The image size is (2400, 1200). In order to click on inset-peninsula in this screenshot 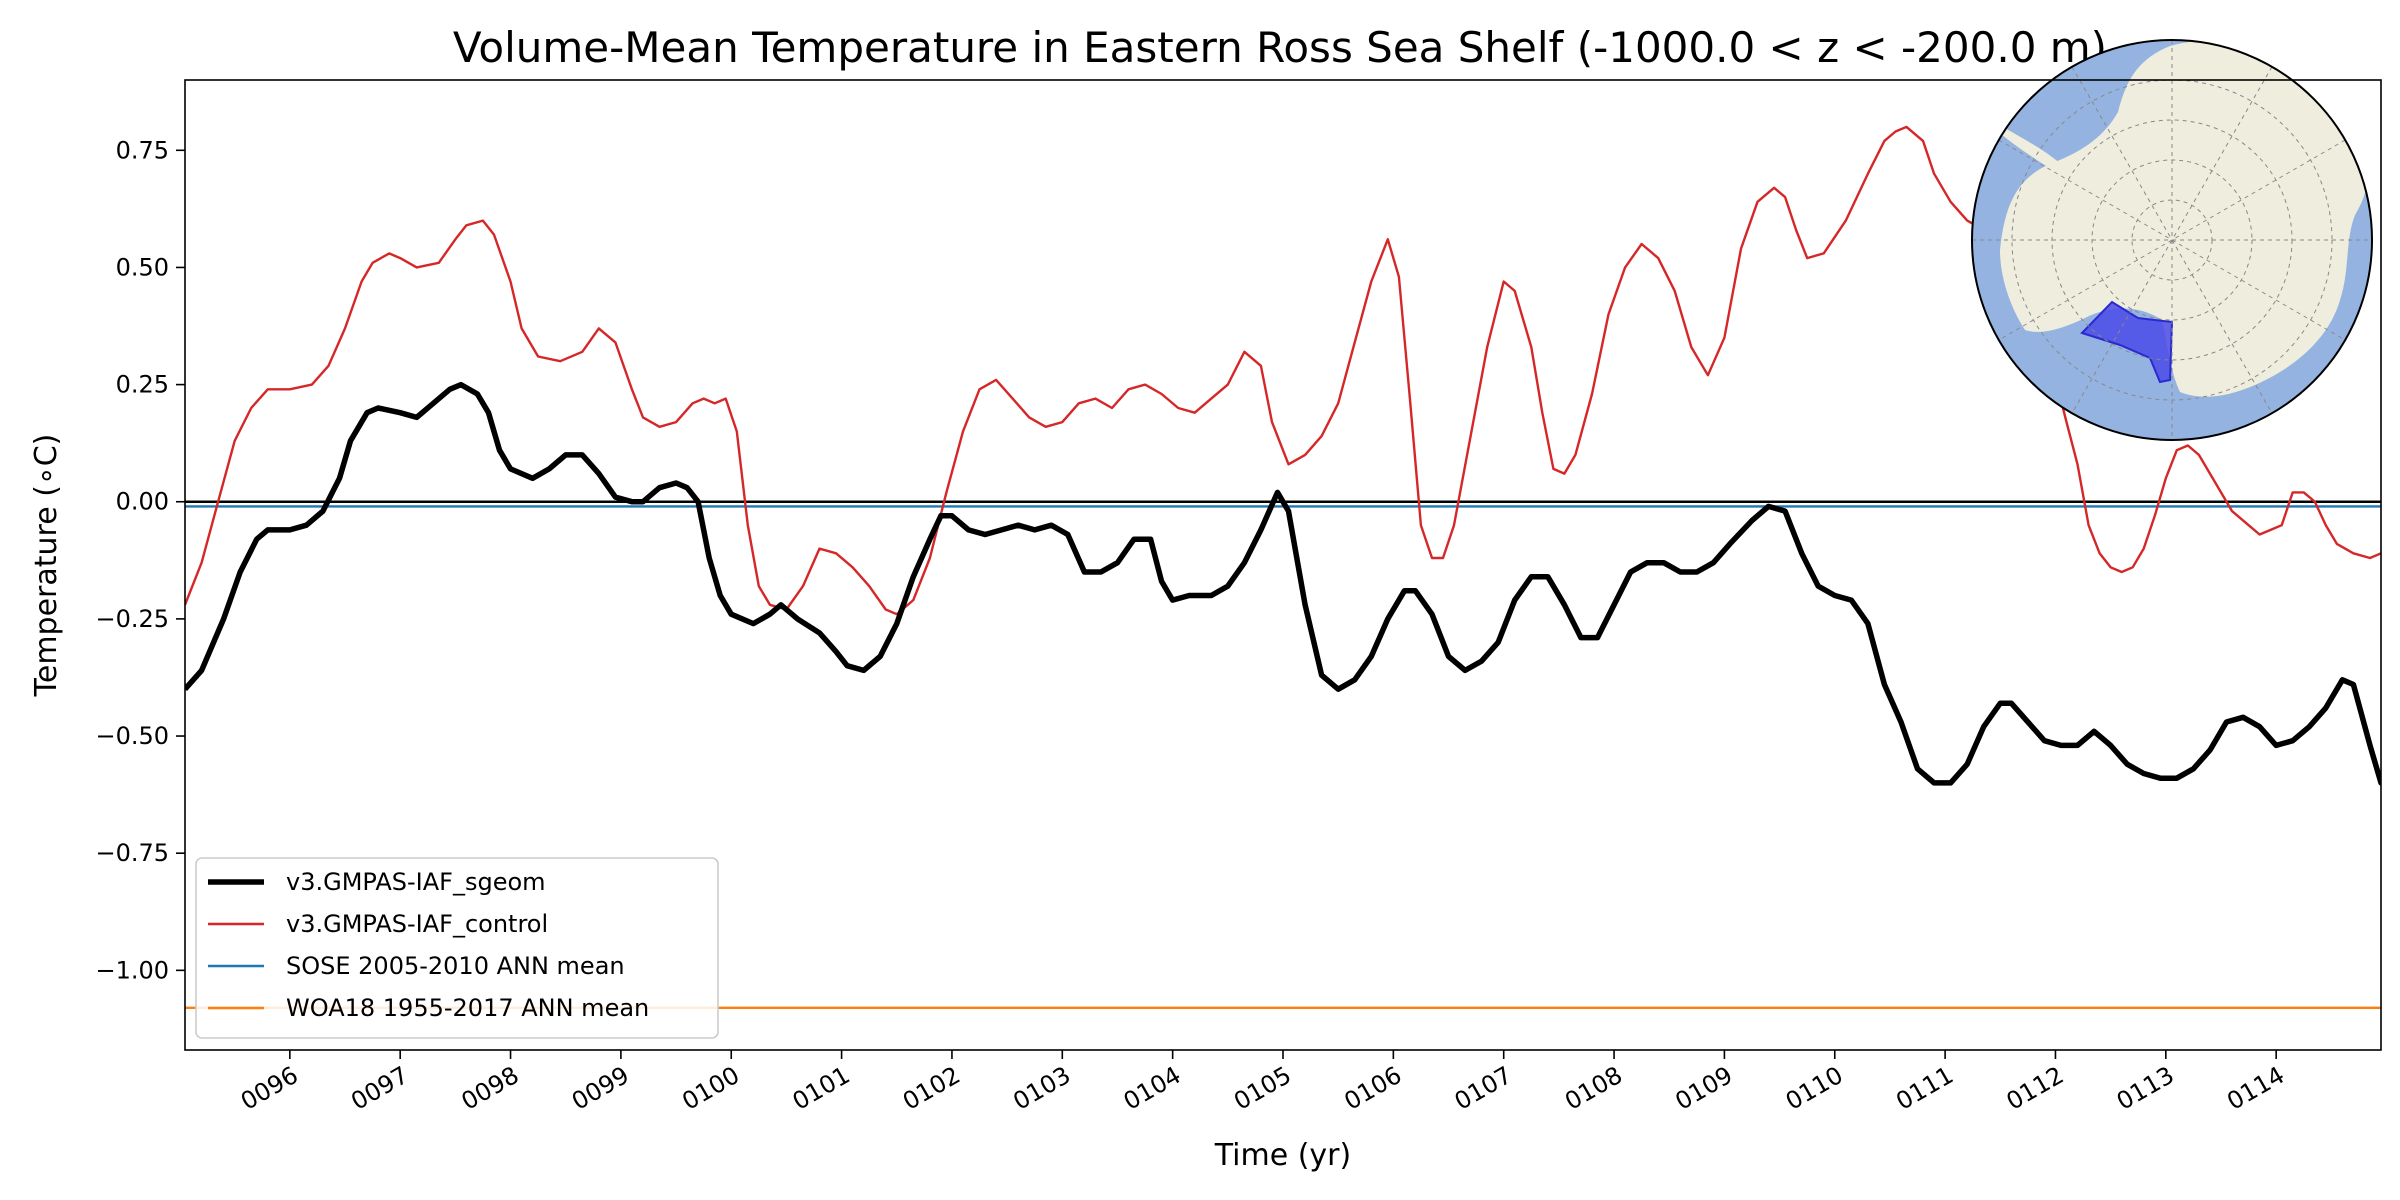, I will do `click(2017, 136)`.